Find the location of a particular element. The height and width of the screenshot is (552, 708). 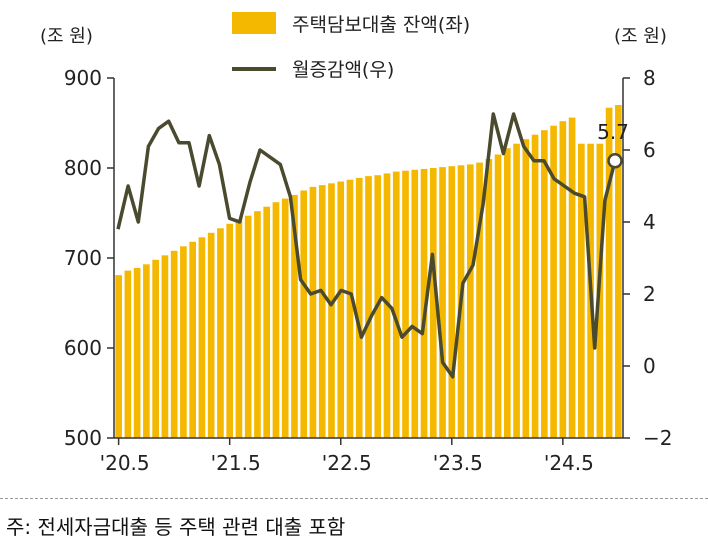

right-tick-label: 4 is located at coordinates (649, 222).